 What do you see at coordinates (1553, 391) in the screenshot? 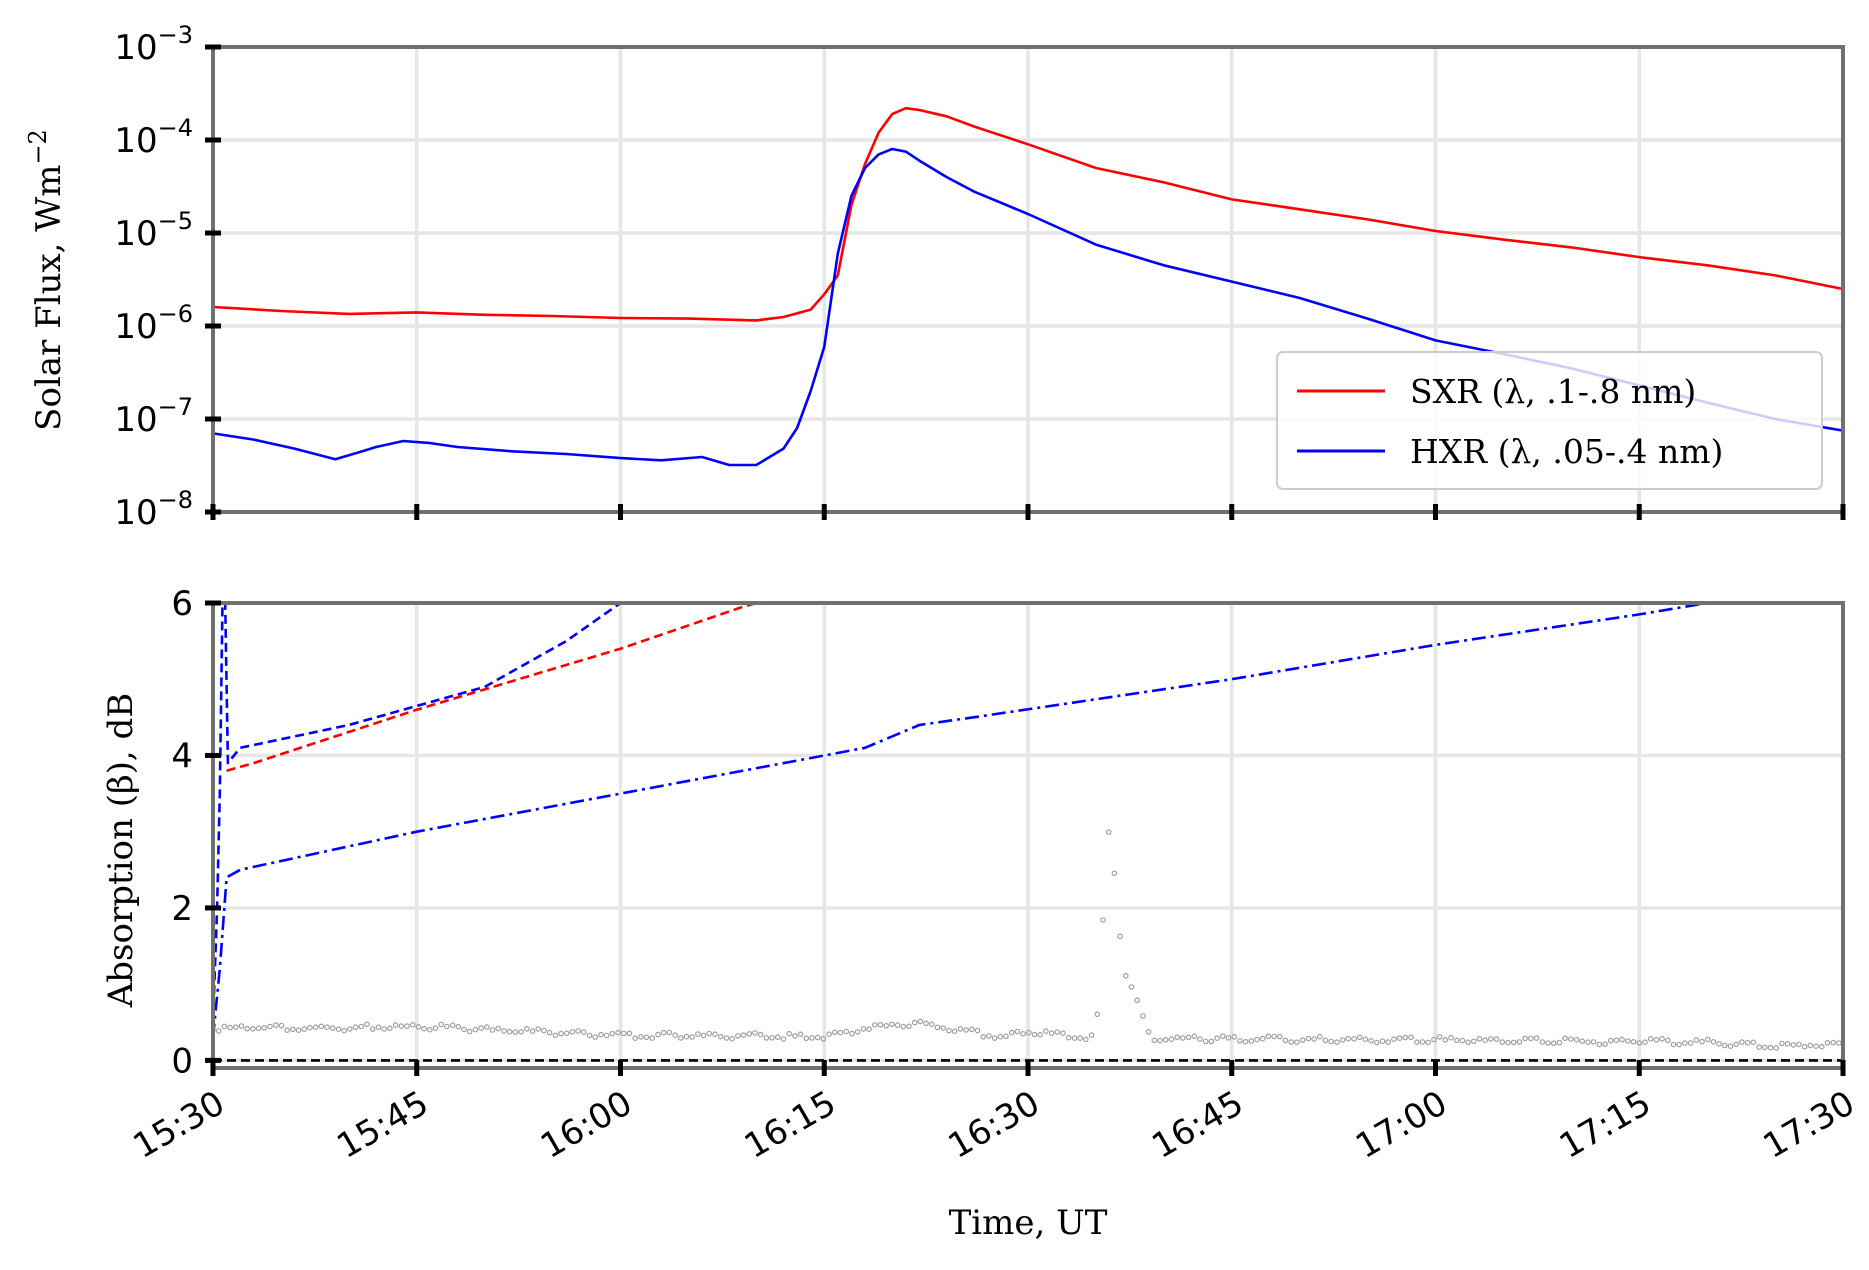
I see `legend-label-sxr: SXR (λ, .1-.8 nm)` at bounding box center [1553, 391].